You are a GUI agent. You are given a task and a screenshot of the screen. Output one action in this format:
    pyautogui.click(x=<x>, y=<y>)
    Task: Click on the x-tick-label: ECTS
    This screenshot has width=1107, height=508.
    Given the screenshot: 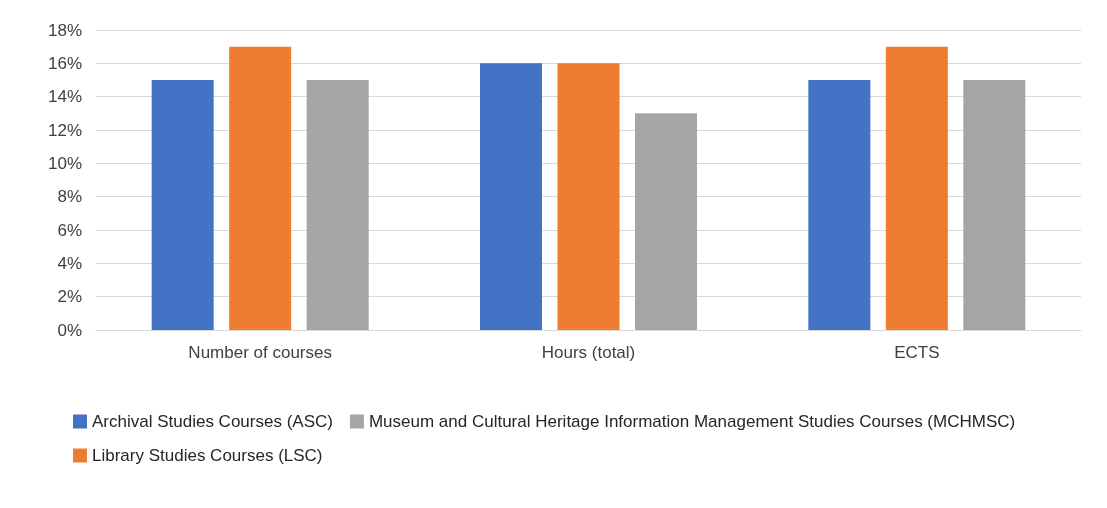 What is the action you would take?
    pyautogui.click(x=917, y=352)
    